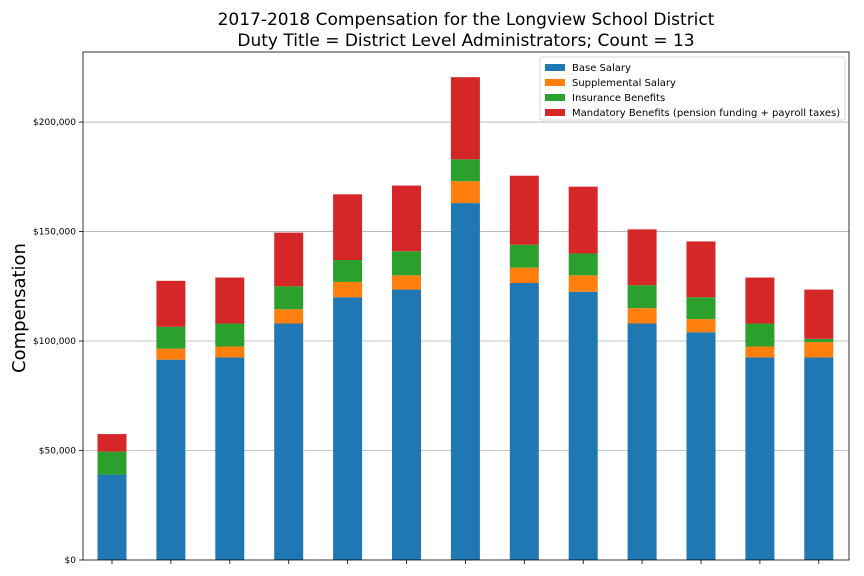 This screenshot has width=864, height=576. What do you see at coordinates (54, 342) in the screenshot?
I see `y-tick-label: $100,000` at bounding box center [54, 342].